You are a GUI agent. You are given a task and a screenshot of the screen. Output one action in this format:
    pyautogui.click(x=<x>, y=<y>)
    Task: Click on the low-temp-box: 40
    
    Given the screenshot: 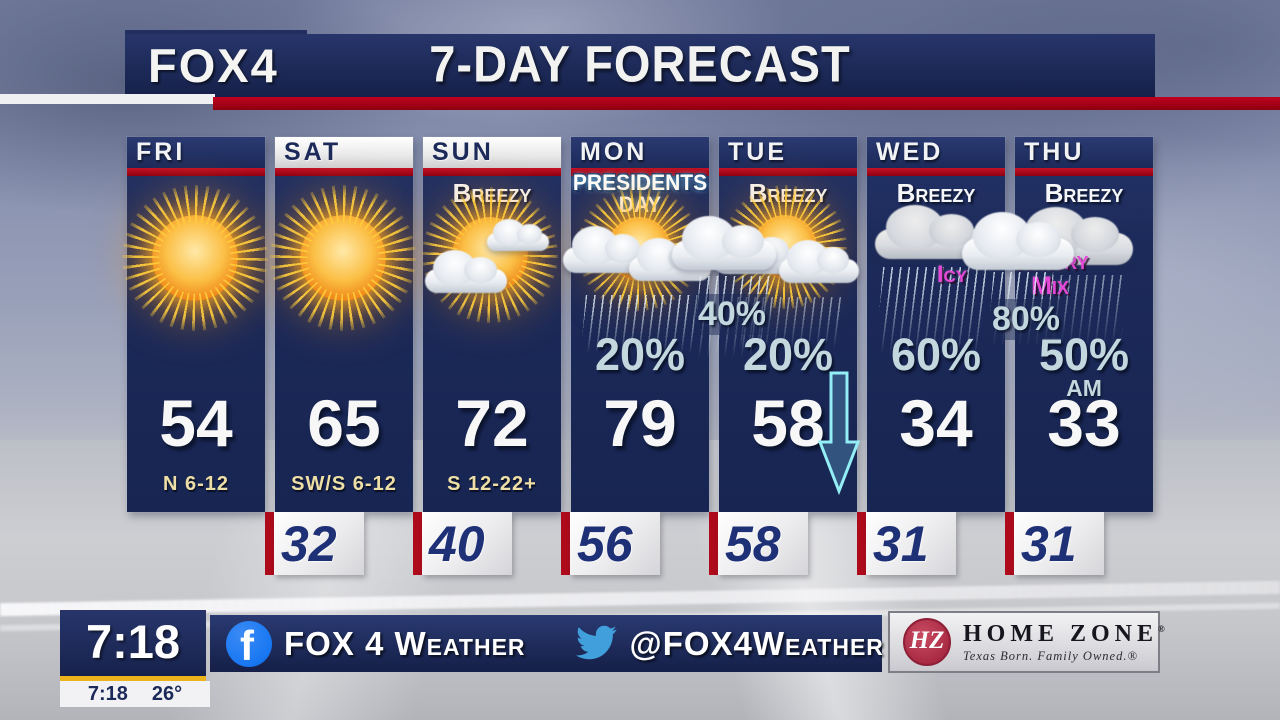 What is the action you would take?
    pyautogui.click(x=462, y=543)
    